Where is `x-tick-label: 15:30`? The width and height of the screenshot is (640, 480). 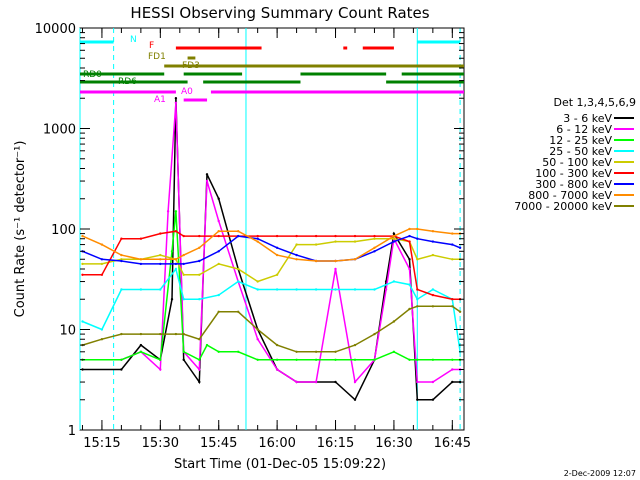 x-tick-label: 15:30 is located at coordinates (160, 443).